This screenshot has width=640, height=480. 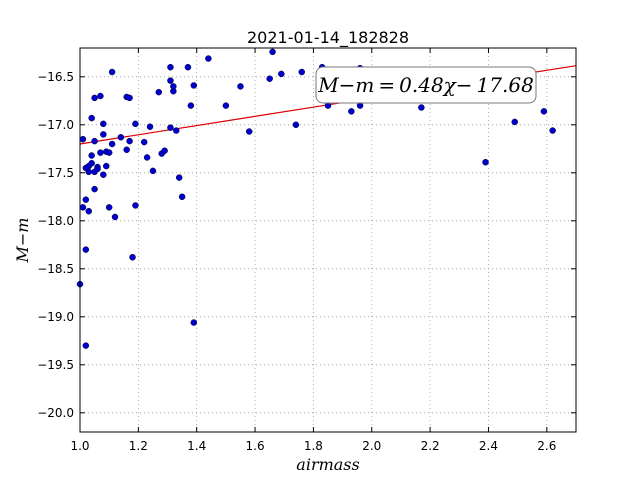 I want to click on chart-title: 2021-01-14_182828, so click(x=328, y=38).